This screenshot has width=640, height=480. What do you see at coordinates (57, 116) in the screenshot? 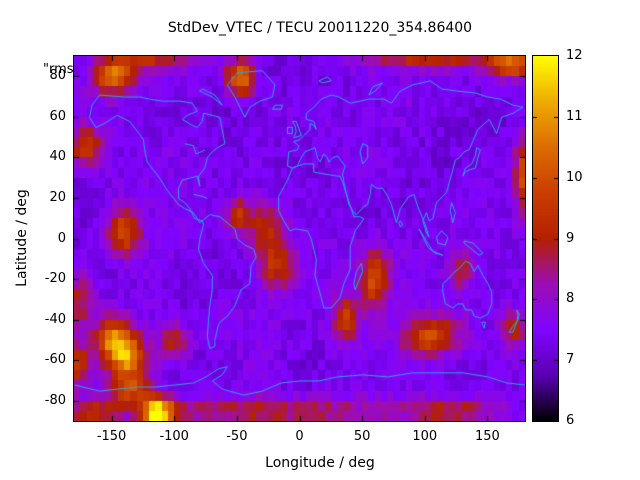
I see `y-tick-label: 60` at bounding box center [57, 116].